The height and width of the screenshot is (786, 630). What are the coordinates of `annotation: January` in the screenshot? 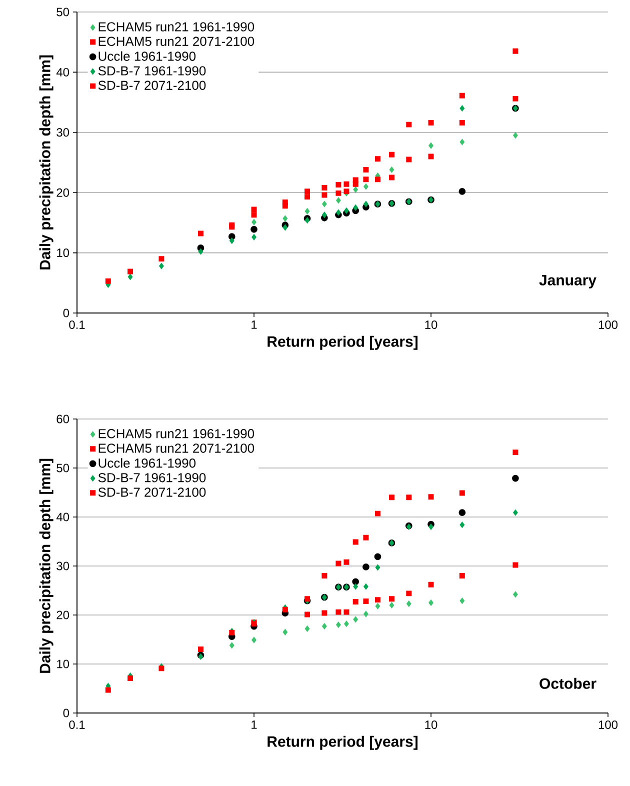 It's located at (567, 281).